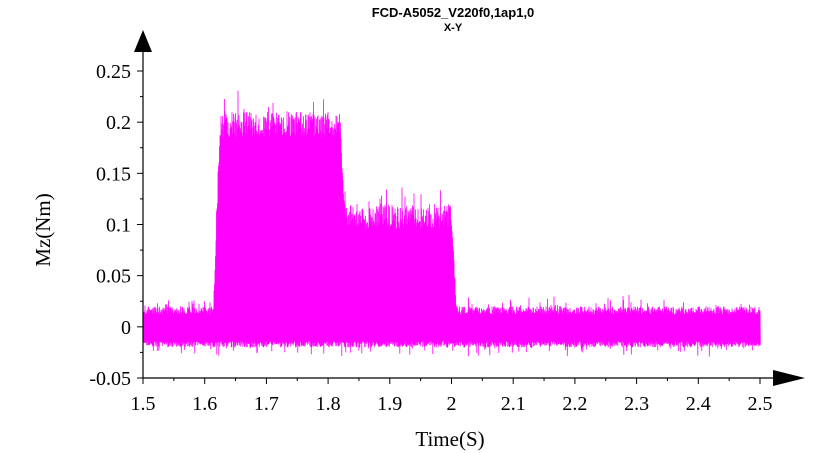  I want to click on x-tick-label: 2.1, so click(513, 404).